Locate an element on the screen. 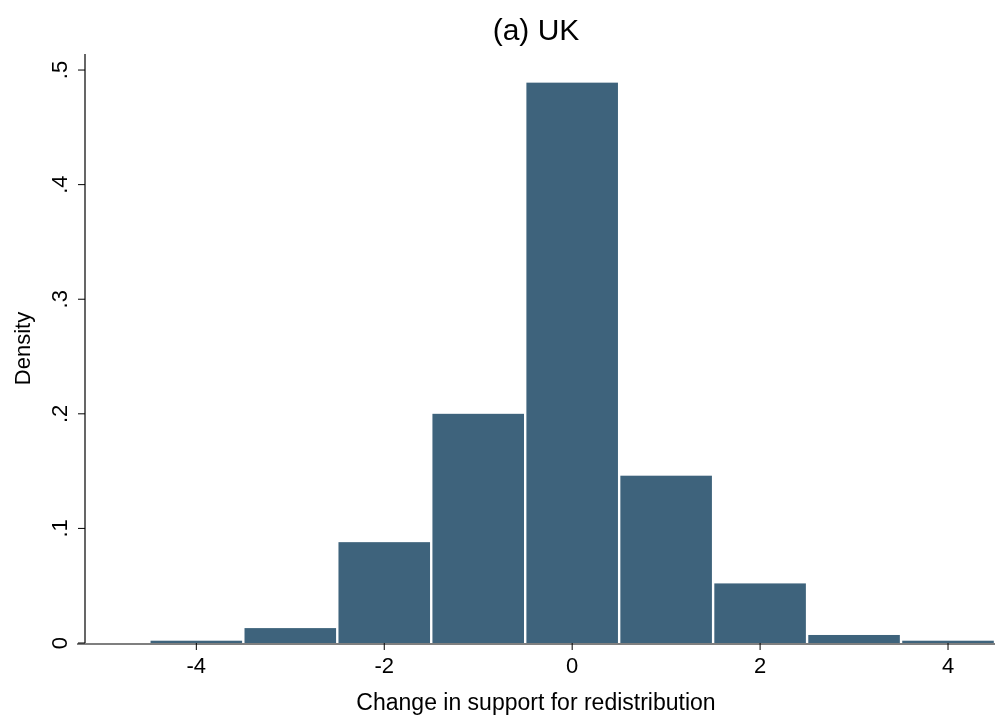  x-tick-label: 2 is located at coordinates (760, 665).